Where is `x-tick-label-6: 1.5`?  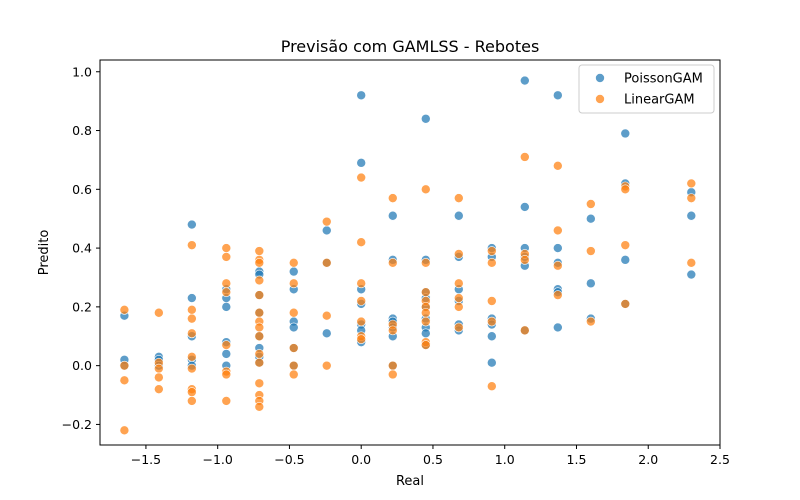 x-tick-label-6: 1.5 is located at coordinates (577, 459).